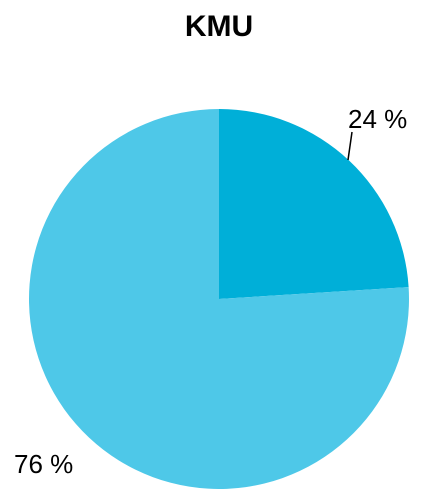  Describe the element at coordinates (219, 26) in the screenshot. I see `chart-title: KMU` at that location.